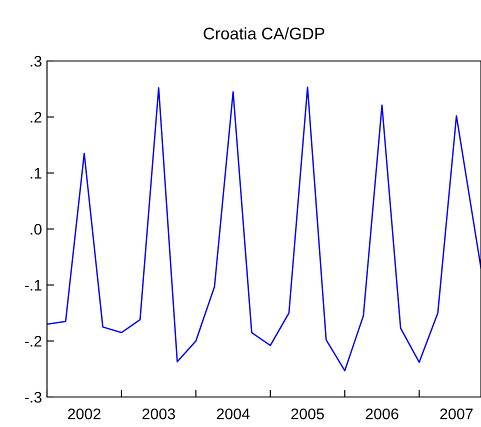  Describe the element at coordinates (264, 33) in the screenshot. I see `chart-title: Croatia CA/GDP` at that location.